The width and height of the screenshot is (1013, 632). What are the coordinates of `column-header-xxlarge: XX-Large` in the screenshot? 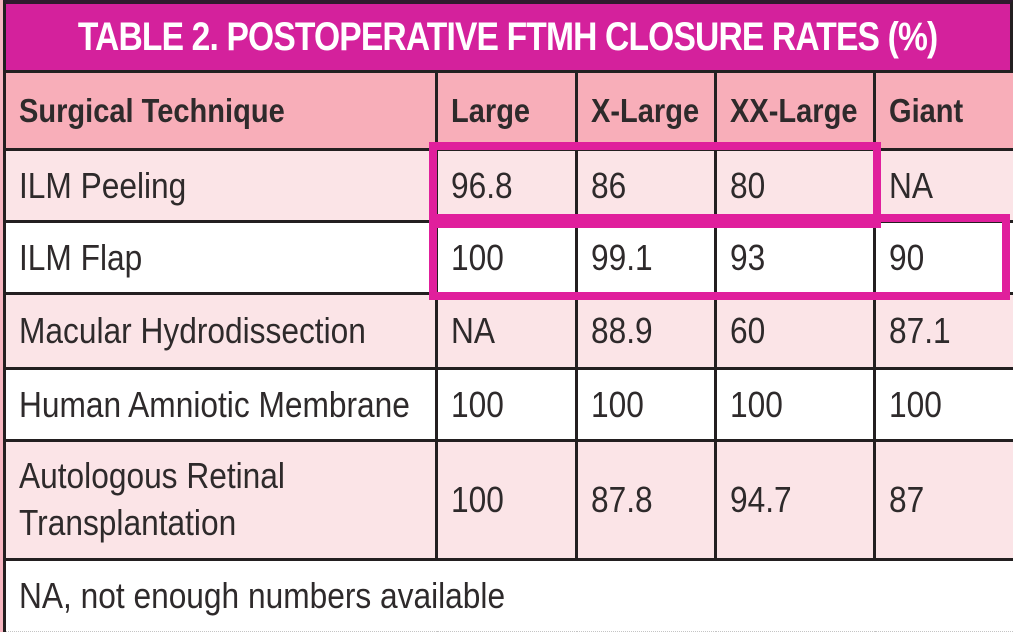 It's located at (795, 110).